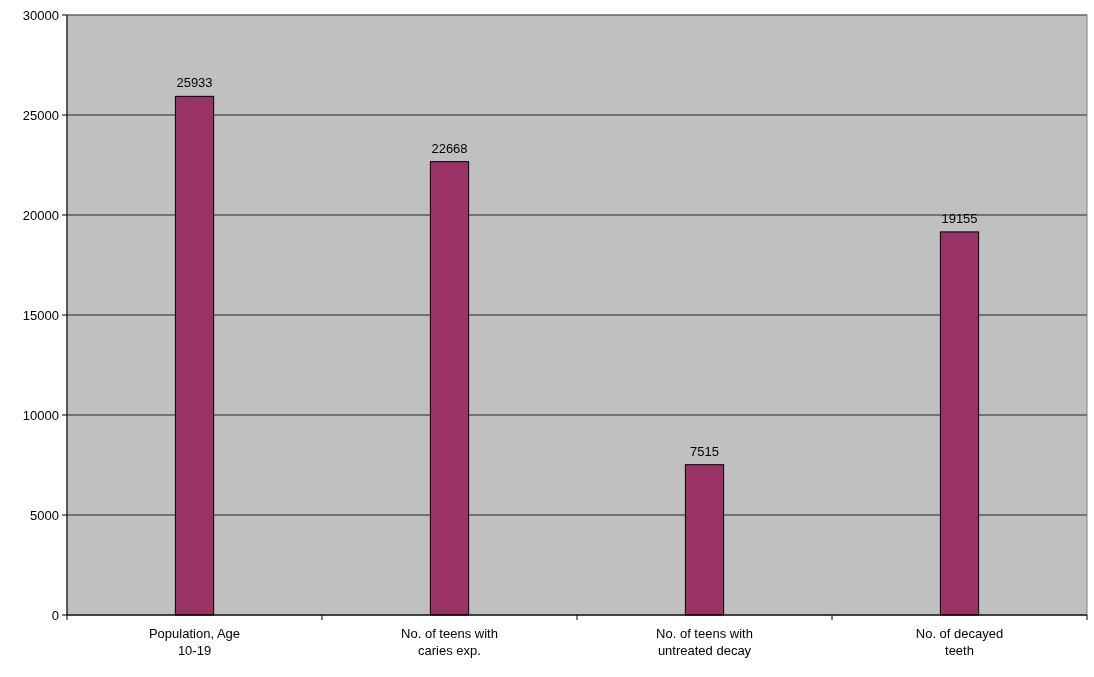  Describe the element at coordinates (55, 615) in the screenshot. I see `y-tick-label: 0` at that location.